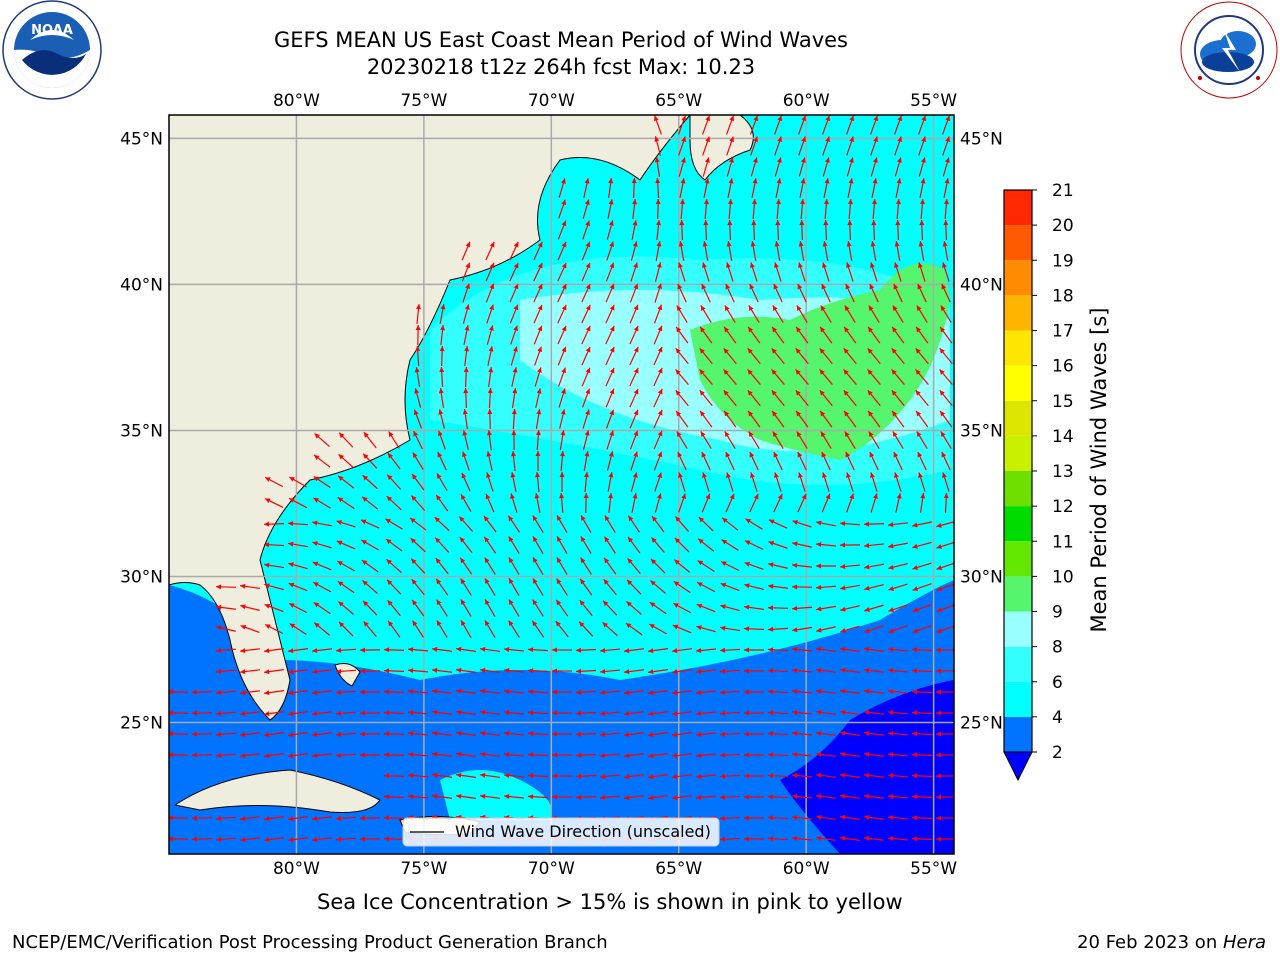 This screenshot has height=960, width=1280. What do you see at coordinates (583, 831) in the screenshot?
I see `legend-label: Wind Wave Direction (unscaled)` at bounding box center [583, 831].